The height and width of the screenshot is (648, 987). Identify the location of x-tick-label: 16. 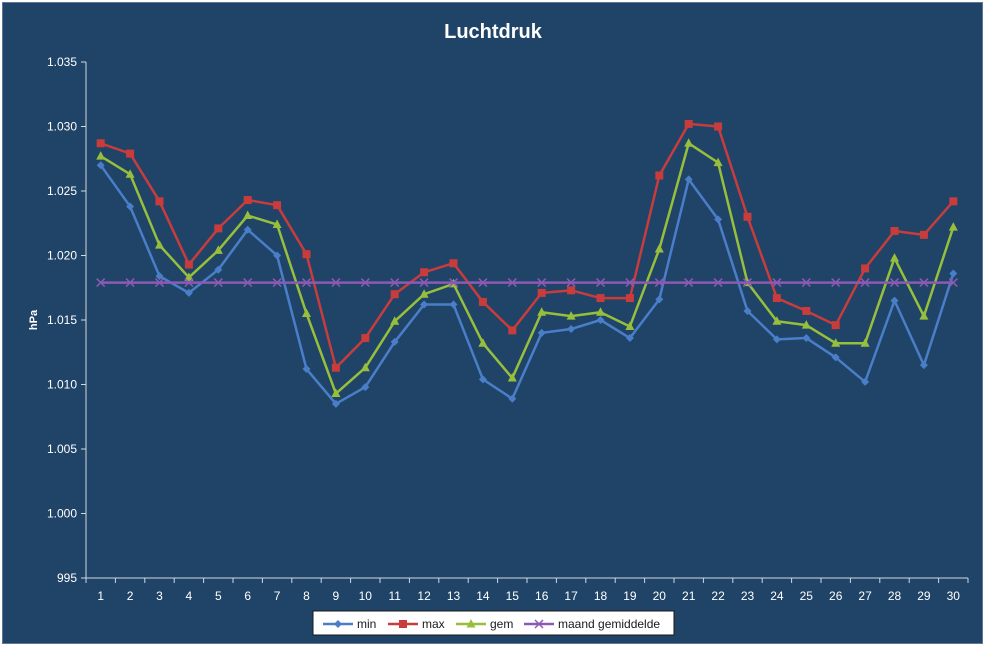
(542, 596).